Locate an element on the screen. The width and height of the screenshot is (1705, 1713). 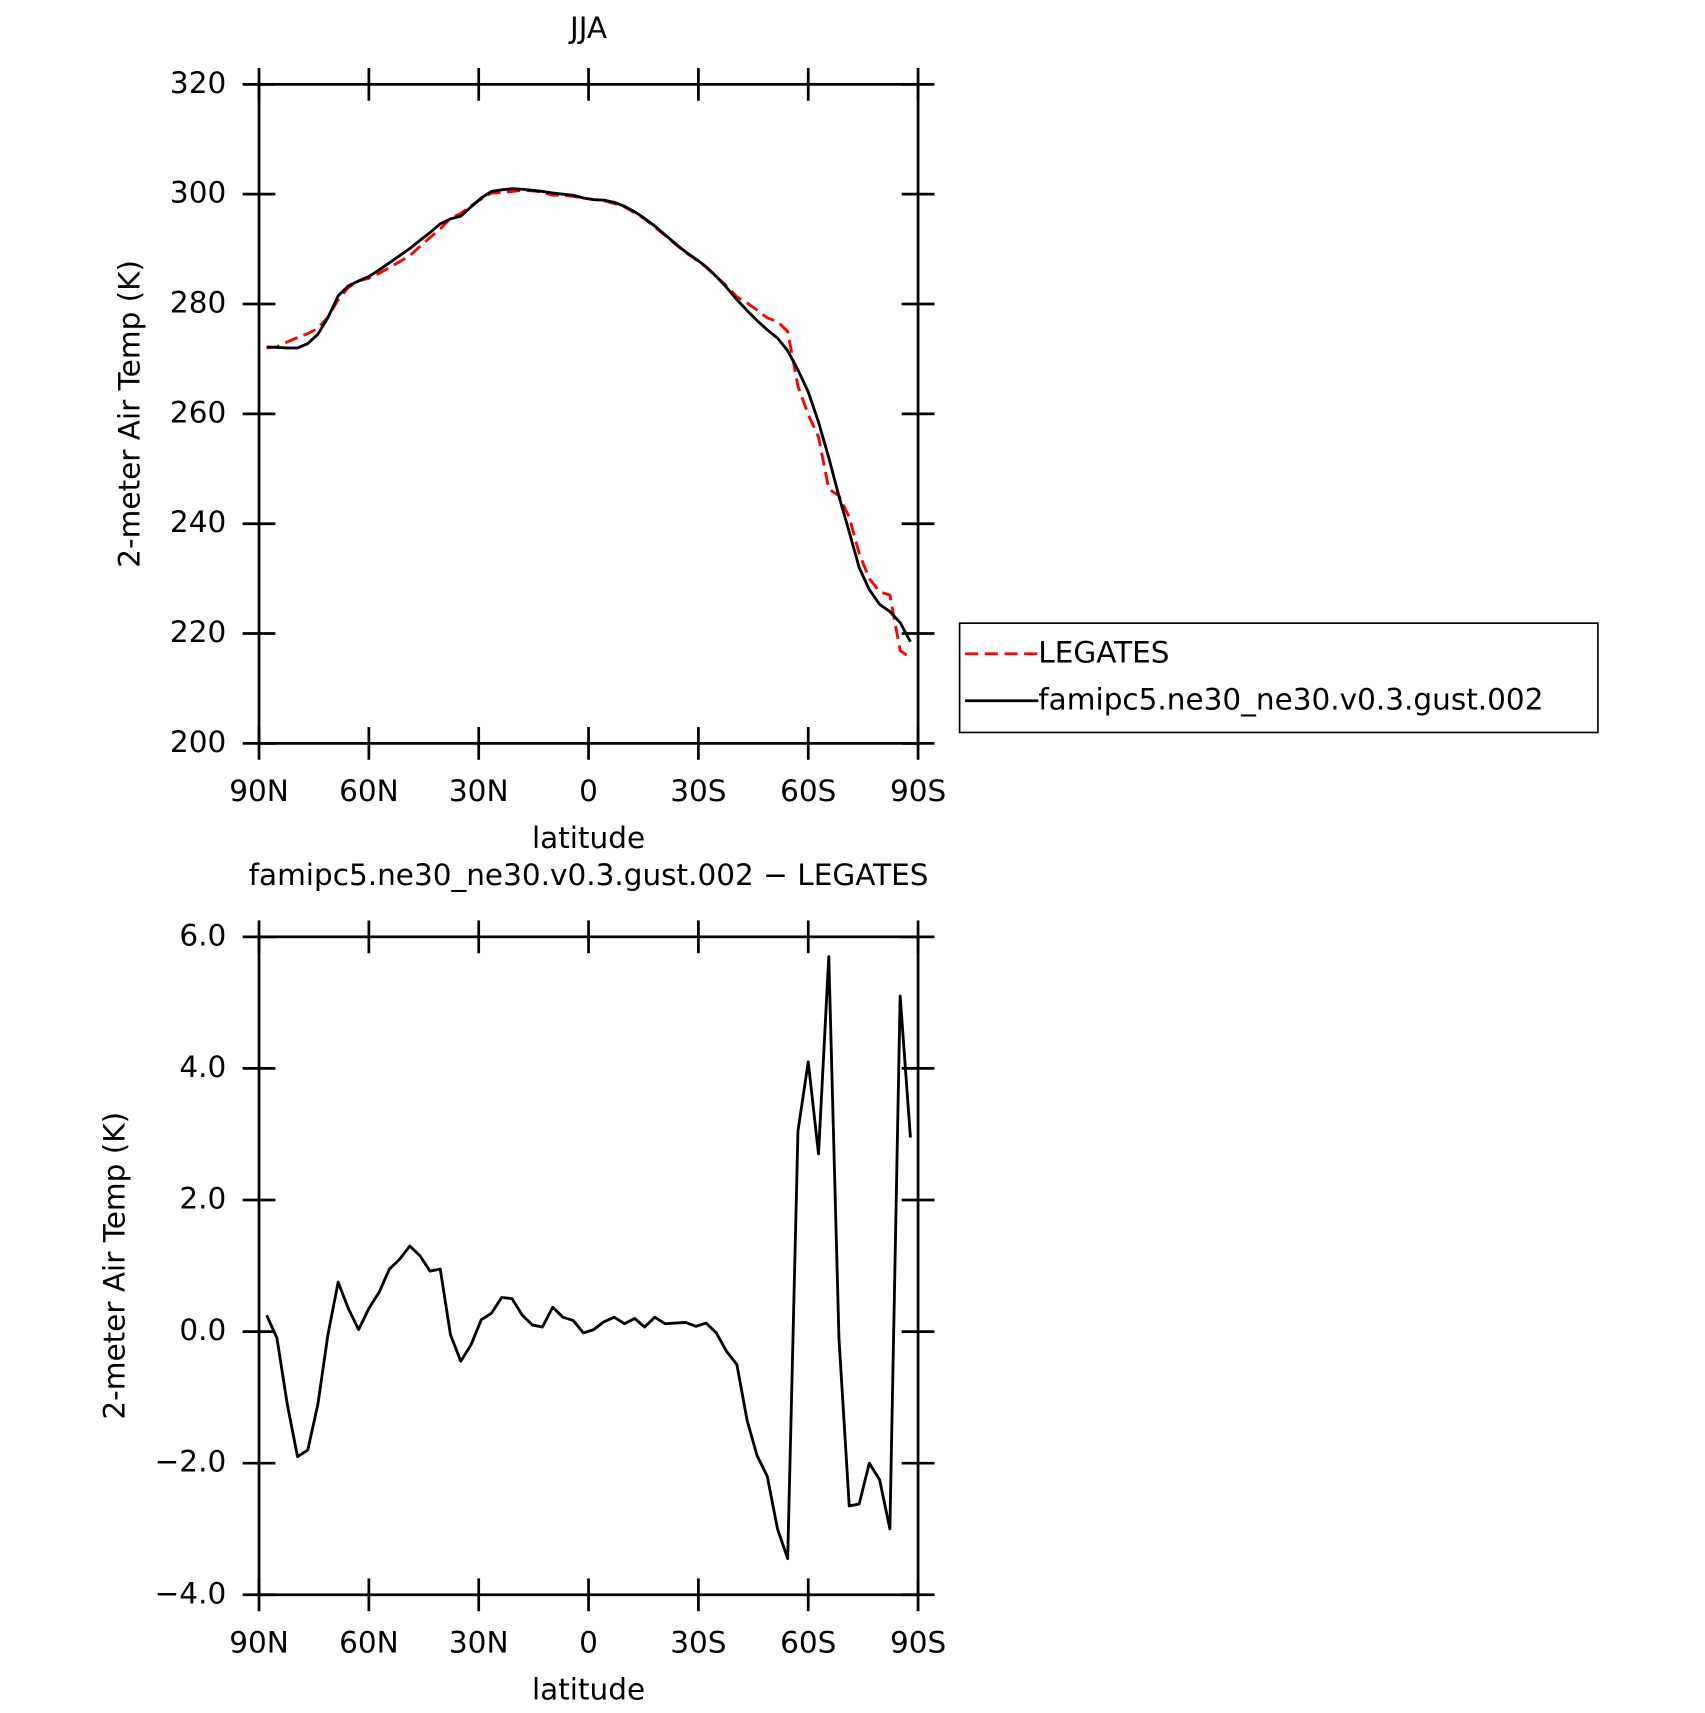
y-tick-label: 220 is located at coordinates (198, 632).